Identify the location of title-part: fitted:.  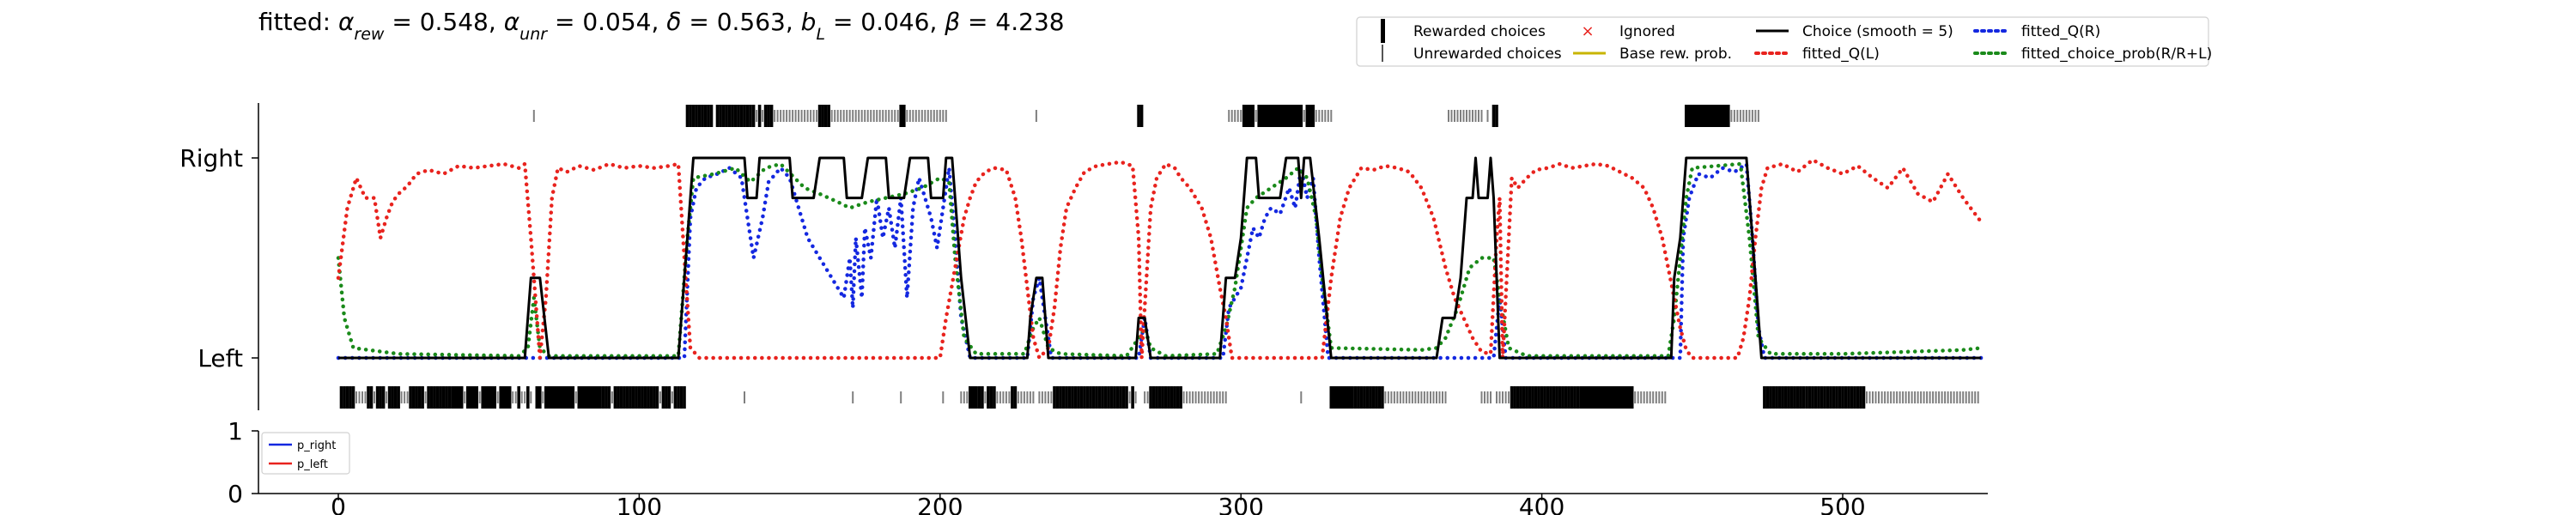
(298, 22).